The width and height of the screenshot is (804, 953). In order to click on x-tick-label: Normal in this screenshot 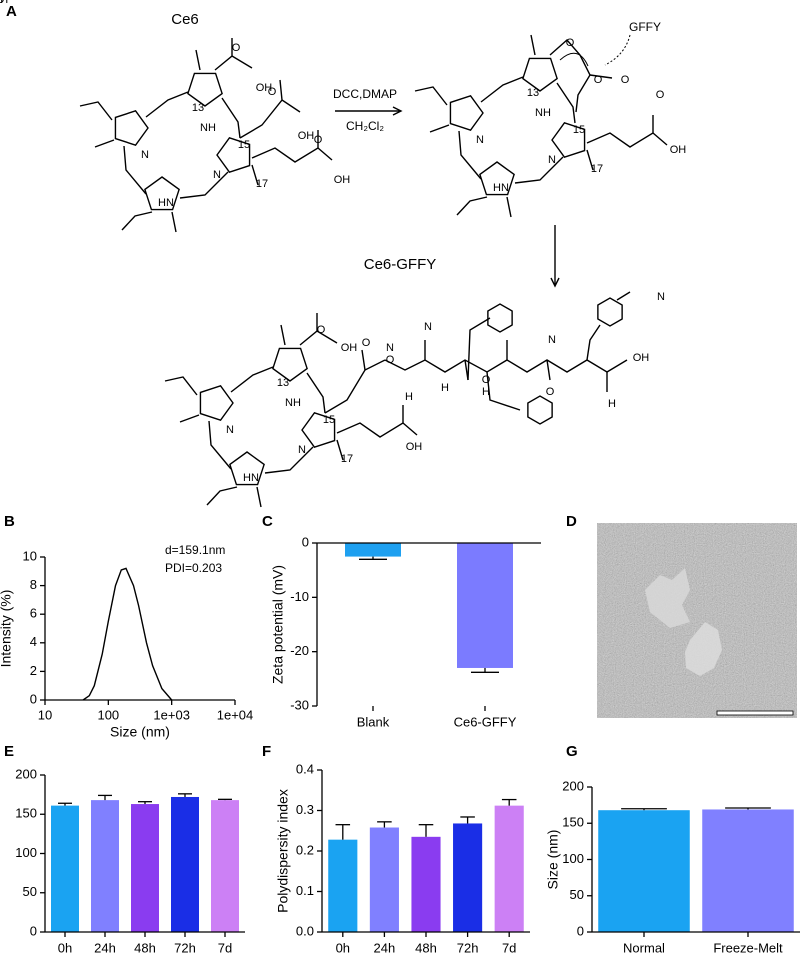, I will do `click(644, 946)`.